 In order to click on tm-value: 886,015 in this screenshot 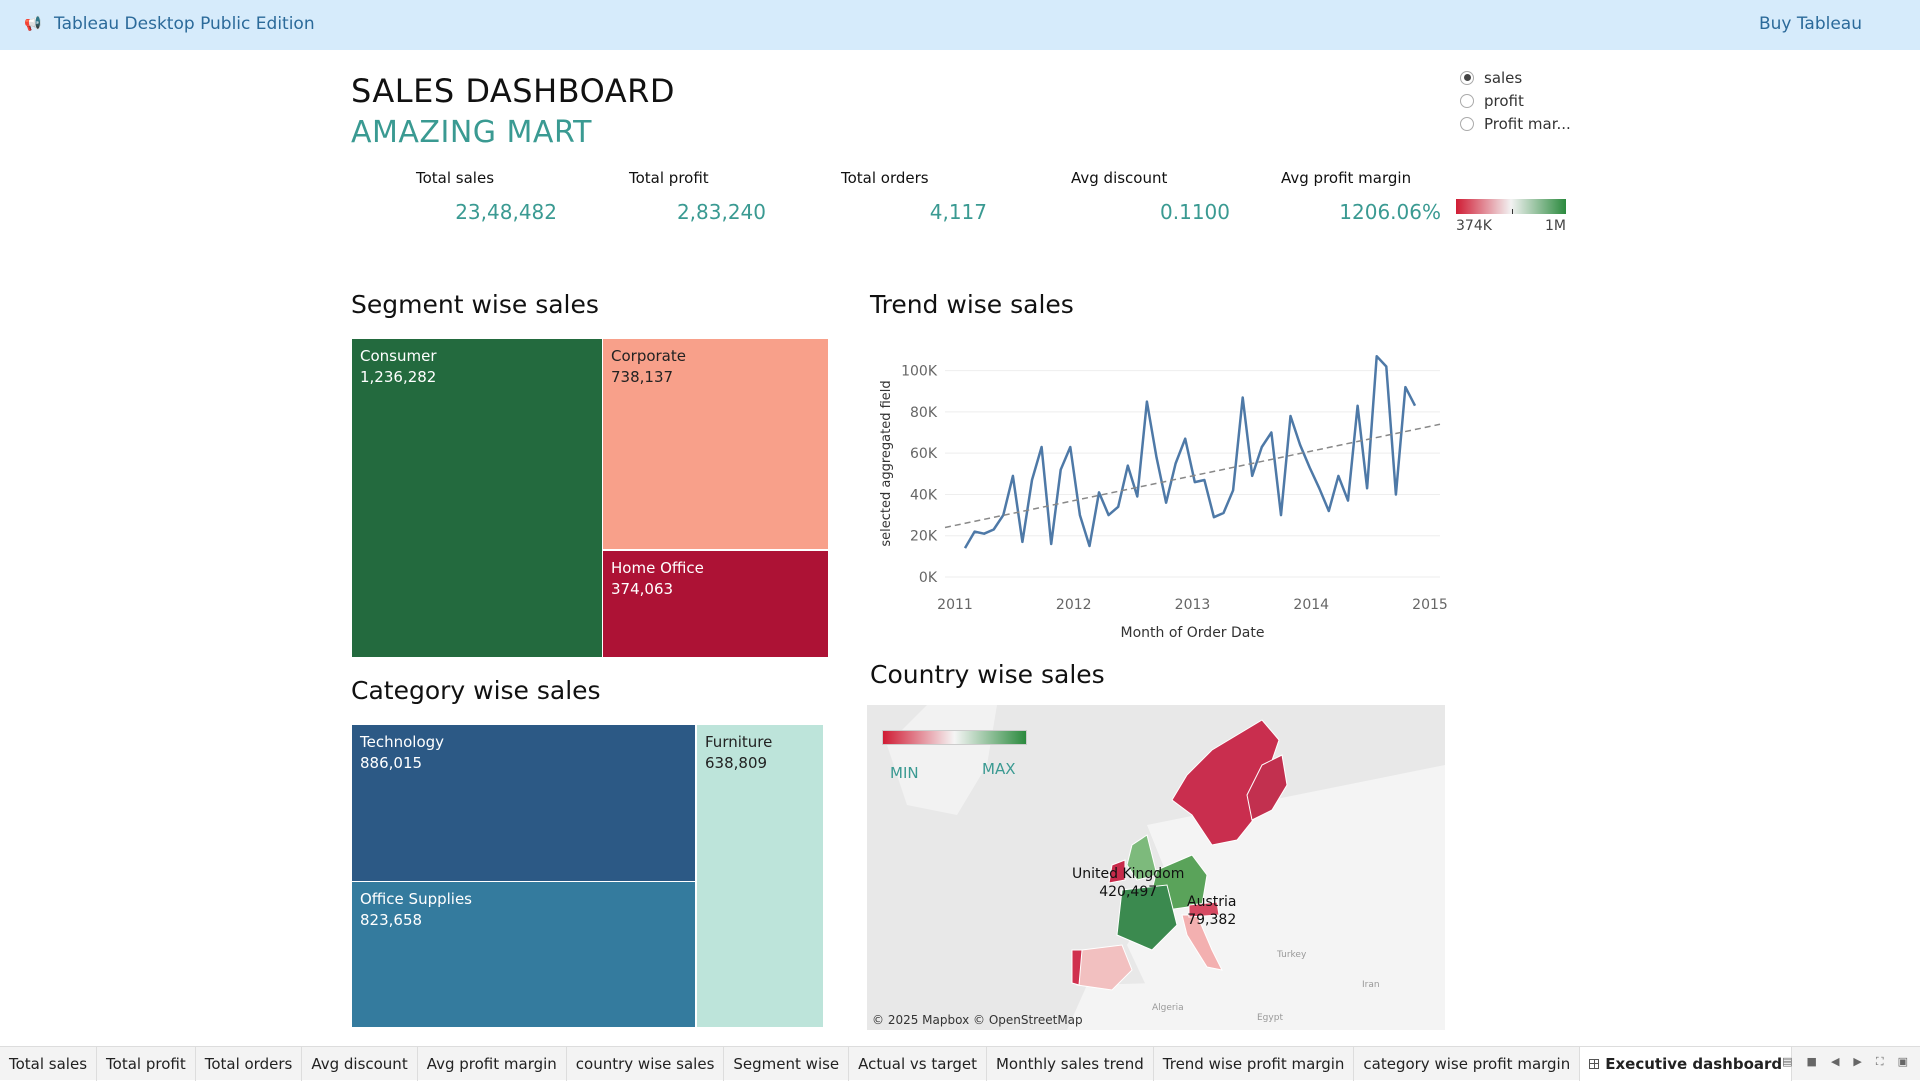, I will do `click(391, 763)`.